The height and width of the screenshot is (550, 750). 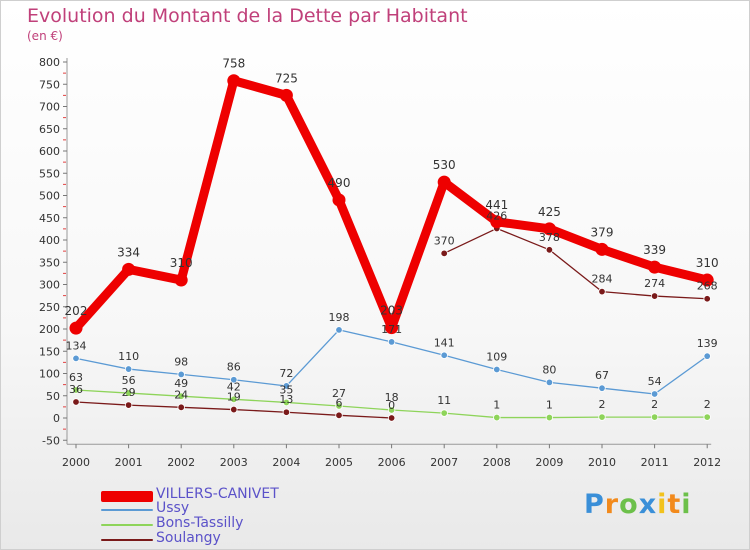 What do you see at coordinates (234, 367) in the screenshot?
I see `data-label: 86` at bounding box center [234, 367].